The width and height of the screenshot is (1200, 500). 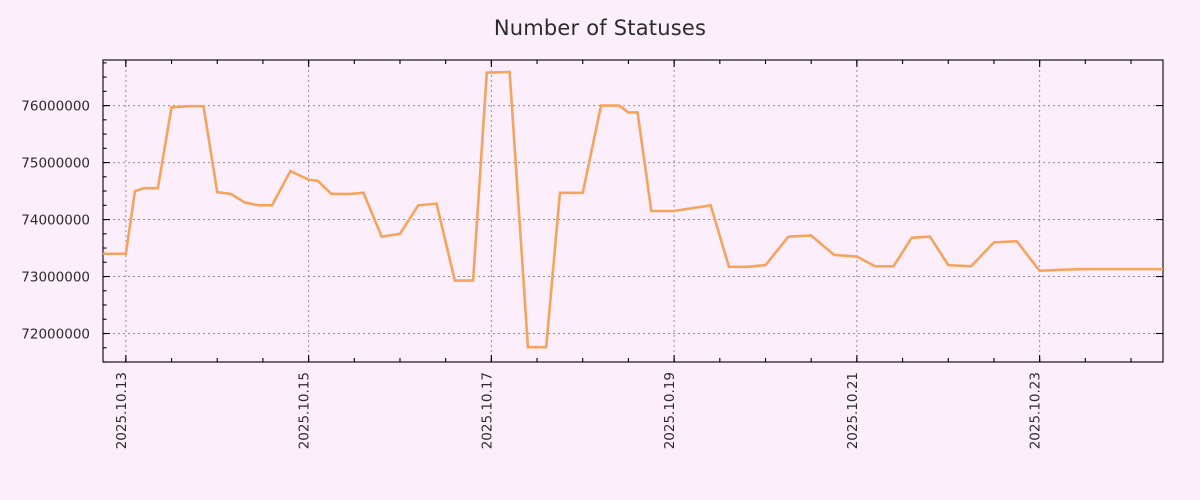 I want to click on y-axis-tick-label: 75000000, so click(x=55, y=164).